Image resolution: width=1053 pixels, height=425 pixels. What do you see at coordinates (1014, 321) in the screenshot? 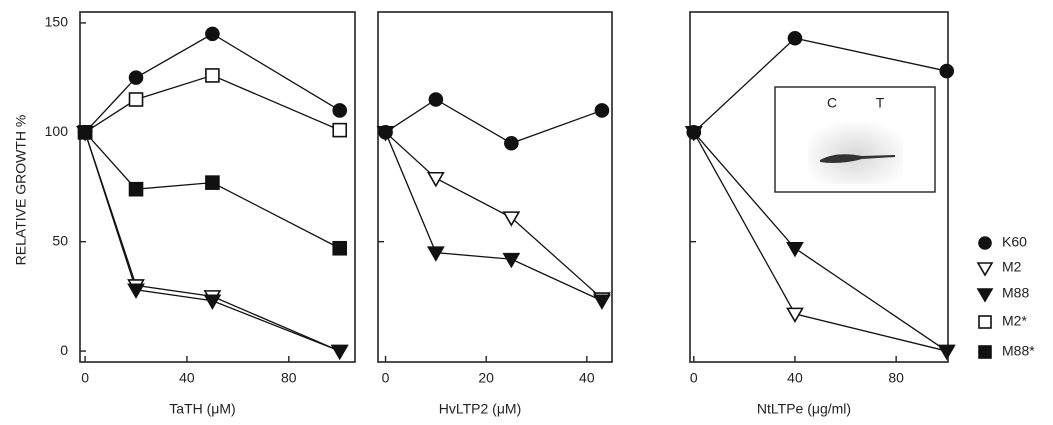
I see `legend-label: M2*` at bounding box center [1014, 321].